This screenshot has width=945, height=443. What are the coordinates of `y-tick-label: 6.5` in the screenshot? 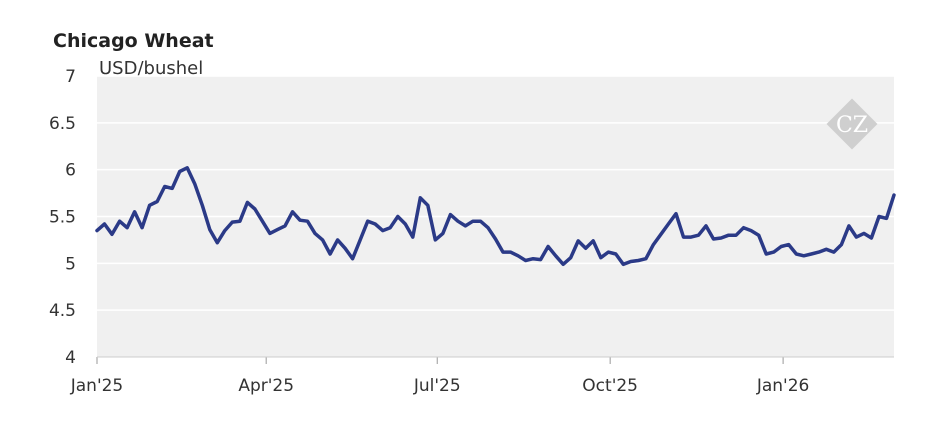 It's located at (62, 124).